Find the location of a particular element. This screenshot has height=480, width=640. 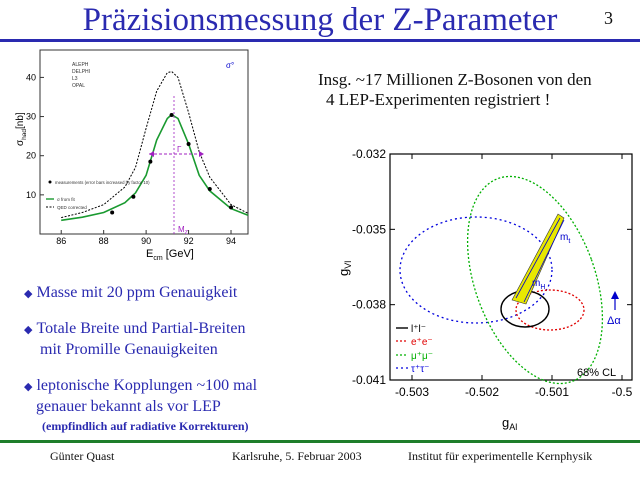

y-axis-label: σ is located at coordinates (20, 142).